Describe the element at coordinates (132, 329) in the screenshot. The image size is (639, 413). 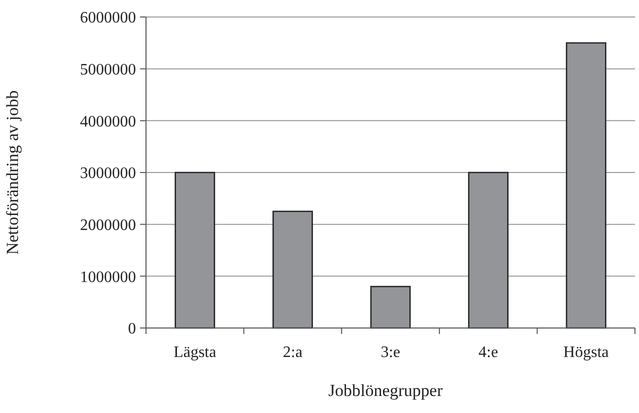
I see `y-tick-label: 0` at that location.